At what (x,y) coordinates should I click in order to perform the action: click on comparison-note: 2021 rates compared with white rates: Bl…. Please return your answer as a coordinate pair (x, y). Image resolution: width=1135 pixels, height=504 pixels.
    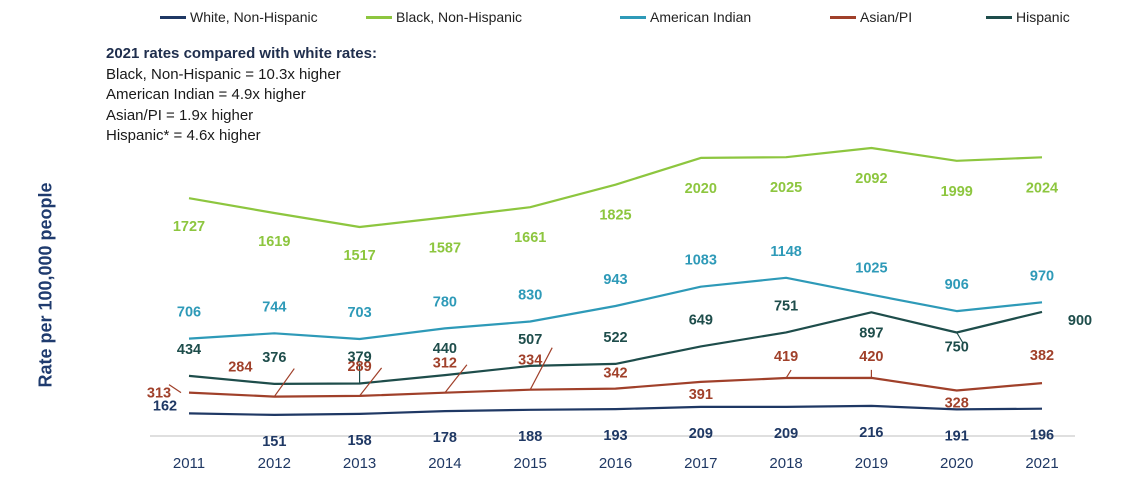
    Looking at the image, I should click on (241, 95).